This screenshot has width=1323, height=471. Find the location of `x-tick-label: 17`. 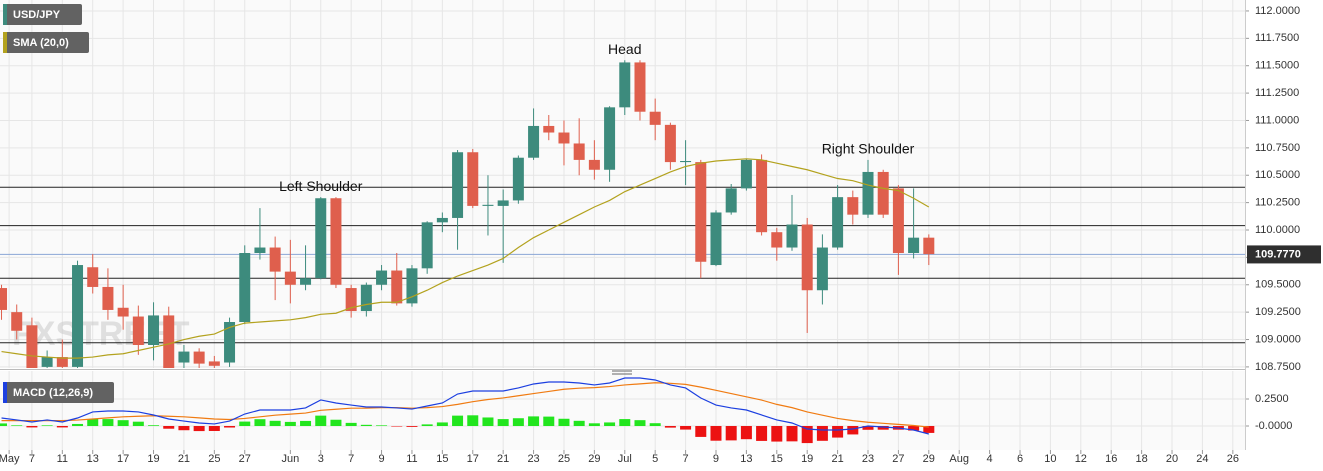

x-tick-label: 17 is located at coordinates (123, 459).